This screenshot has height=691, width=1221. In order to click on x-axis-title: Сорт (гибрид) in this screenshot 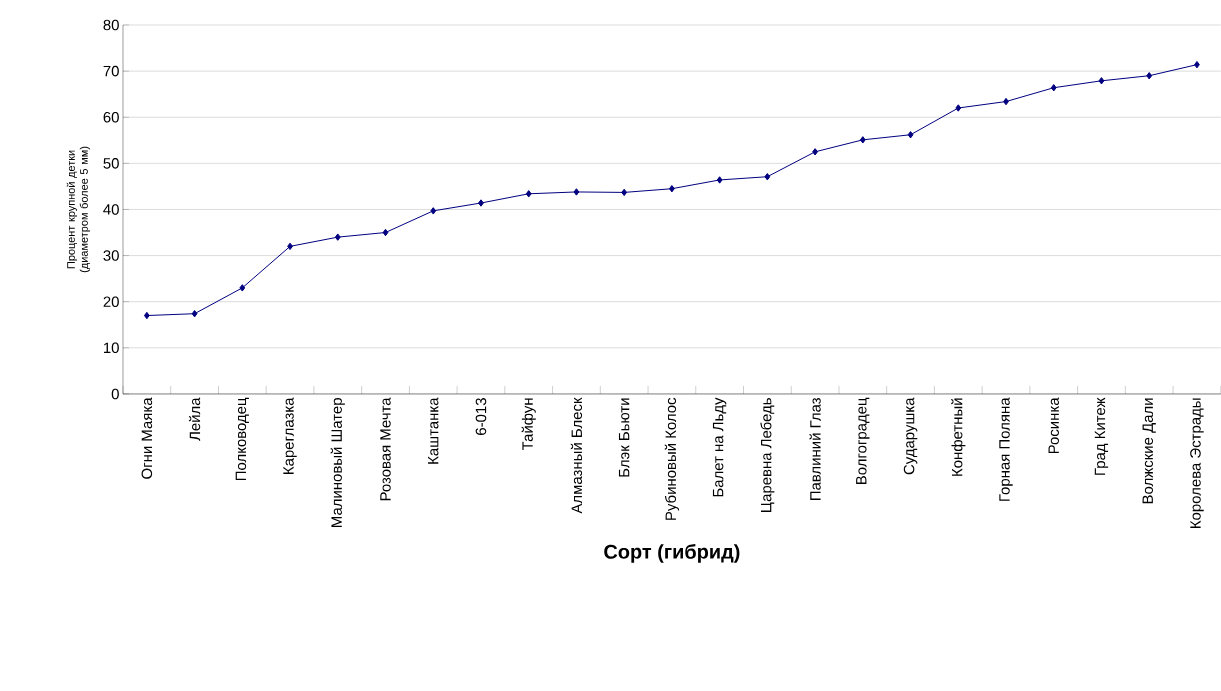, I will do `click(672, 553)`.